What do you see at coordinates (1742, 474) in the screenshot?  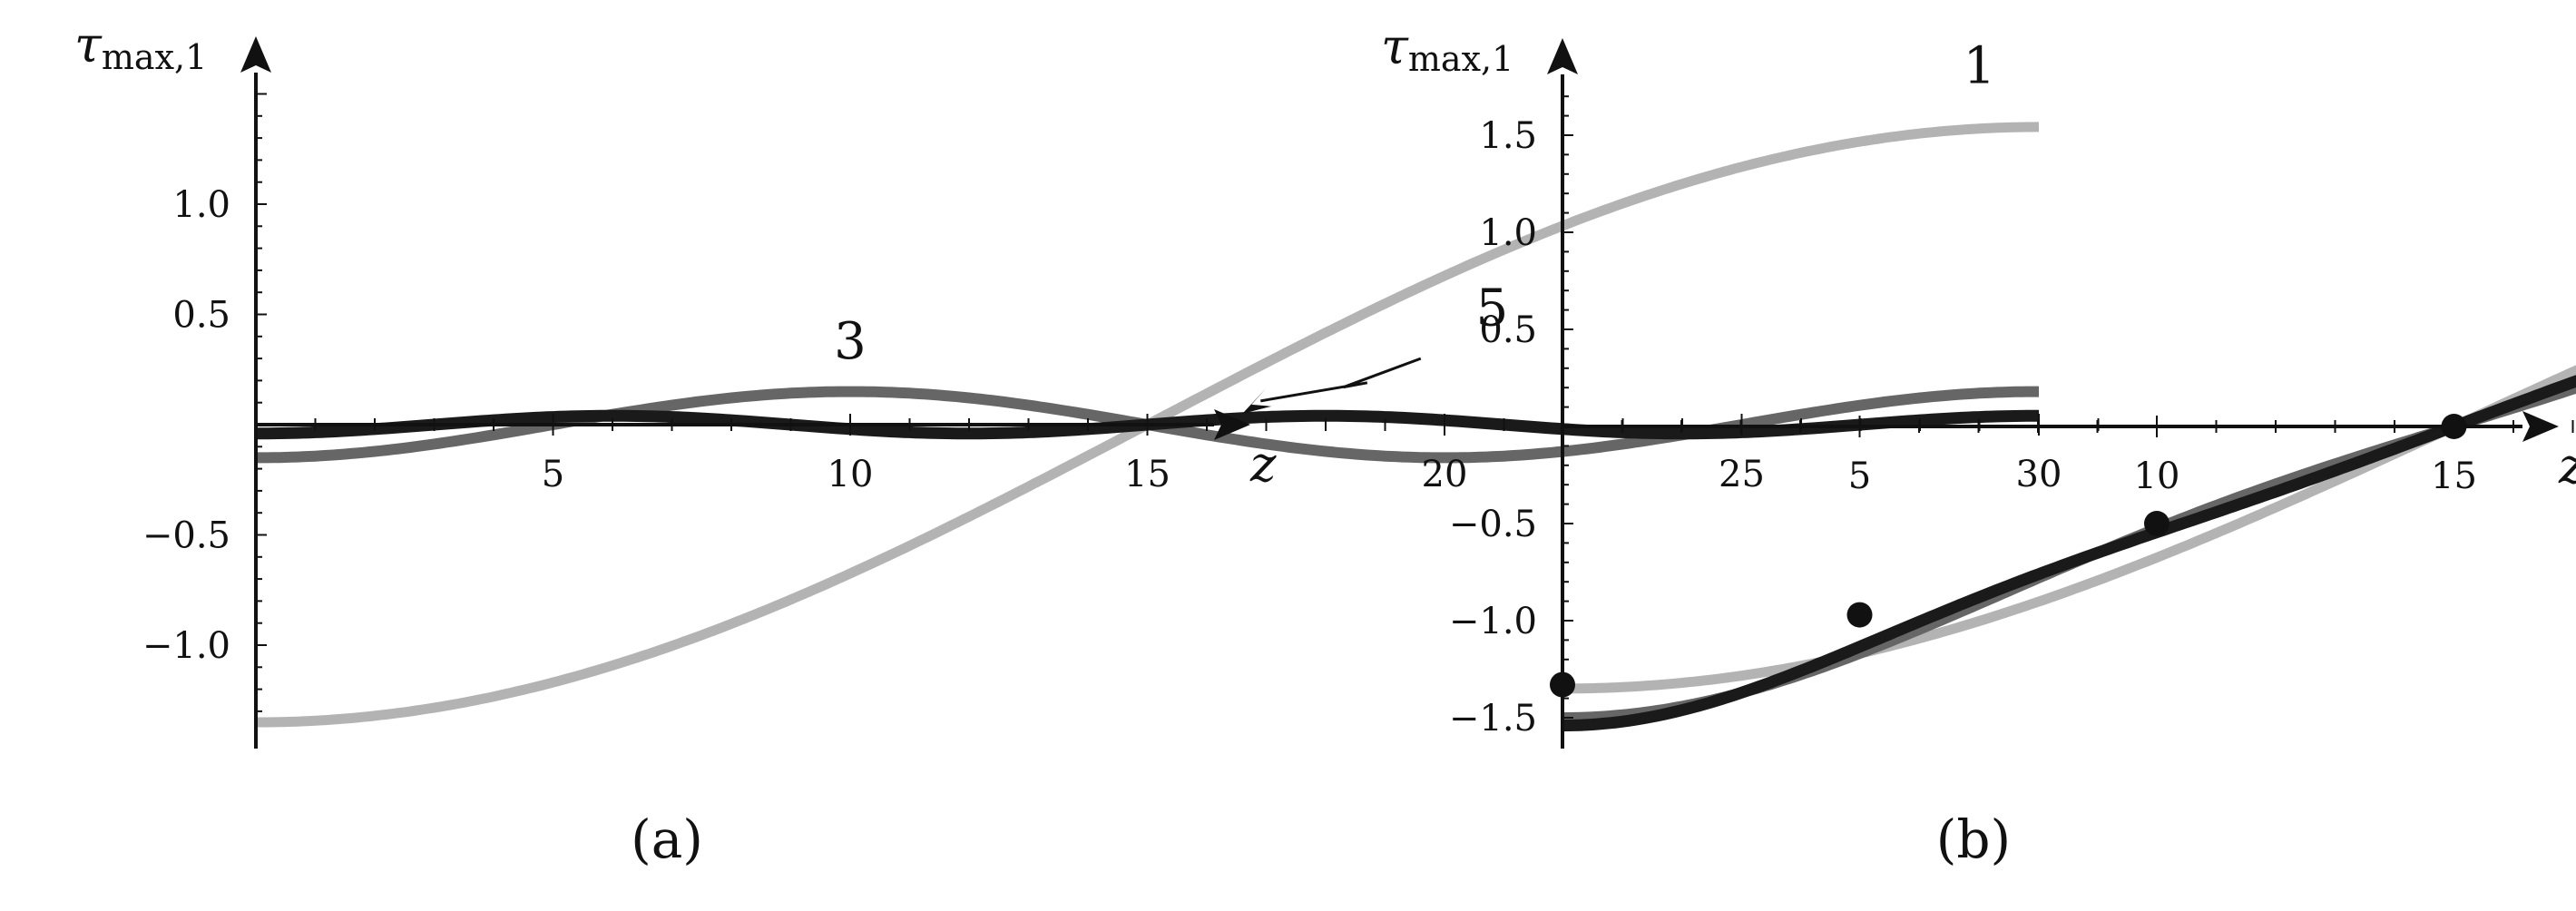 I see `x-tick-label: 25` at bounding box center [1742, 474].